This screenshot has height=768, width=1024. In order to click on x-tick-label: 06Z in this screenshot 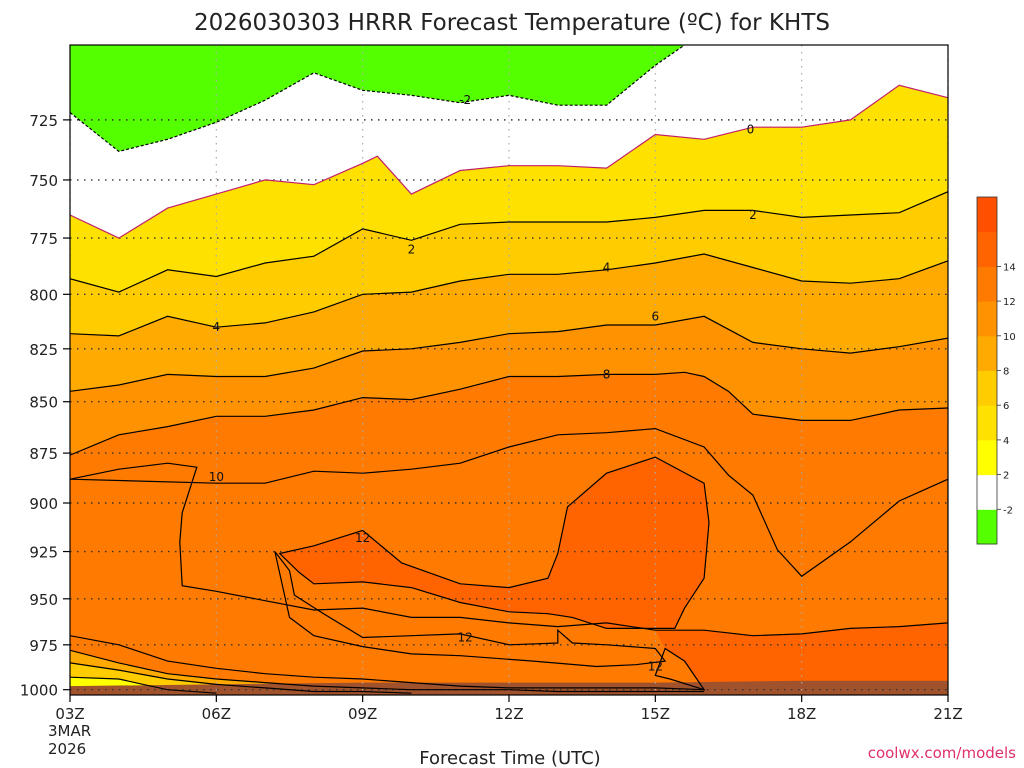, I will do `click(216, 714)`.